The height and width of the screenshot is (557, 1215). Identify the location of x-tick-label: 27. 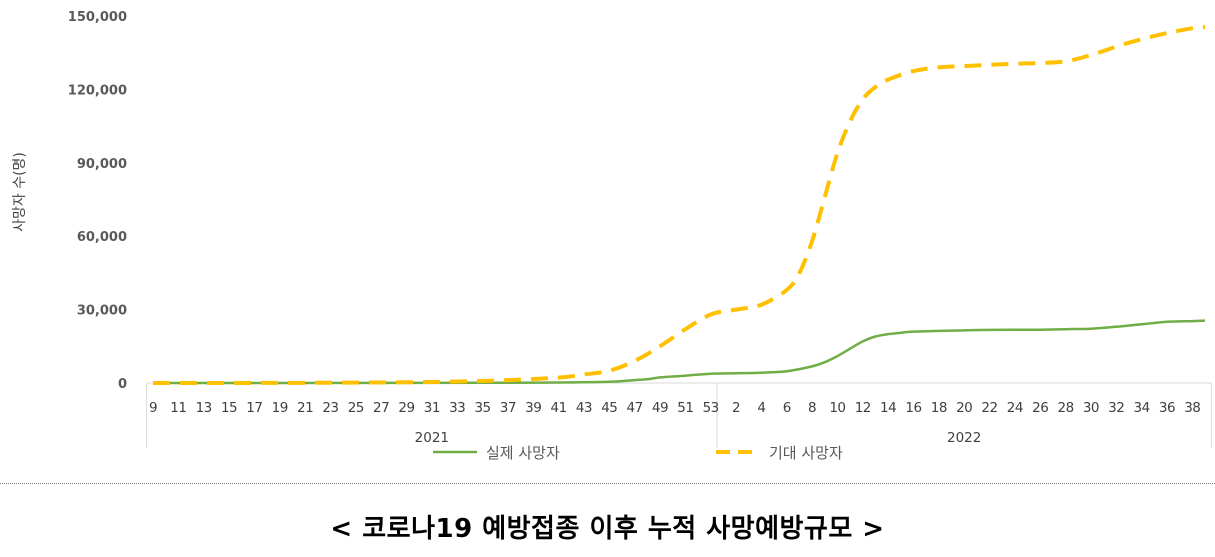
(381, 408).